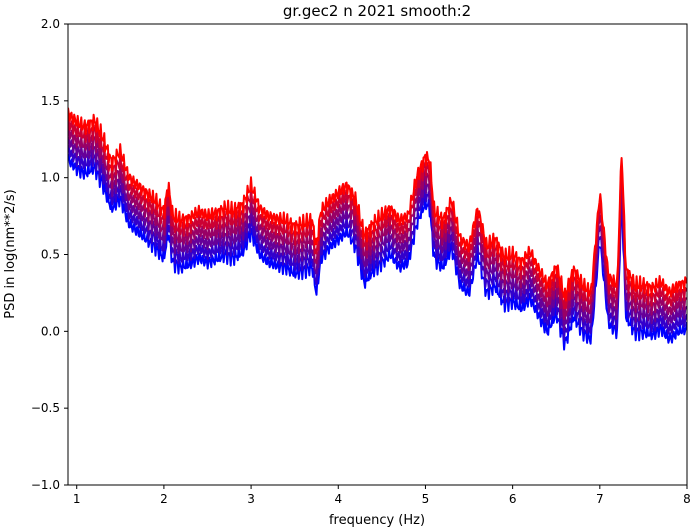 The height and width of the screenshot is (531, 694). Describe the element at coordinates (251, 499) in the screenshot. I see `x-tick-label: 3` at that location.